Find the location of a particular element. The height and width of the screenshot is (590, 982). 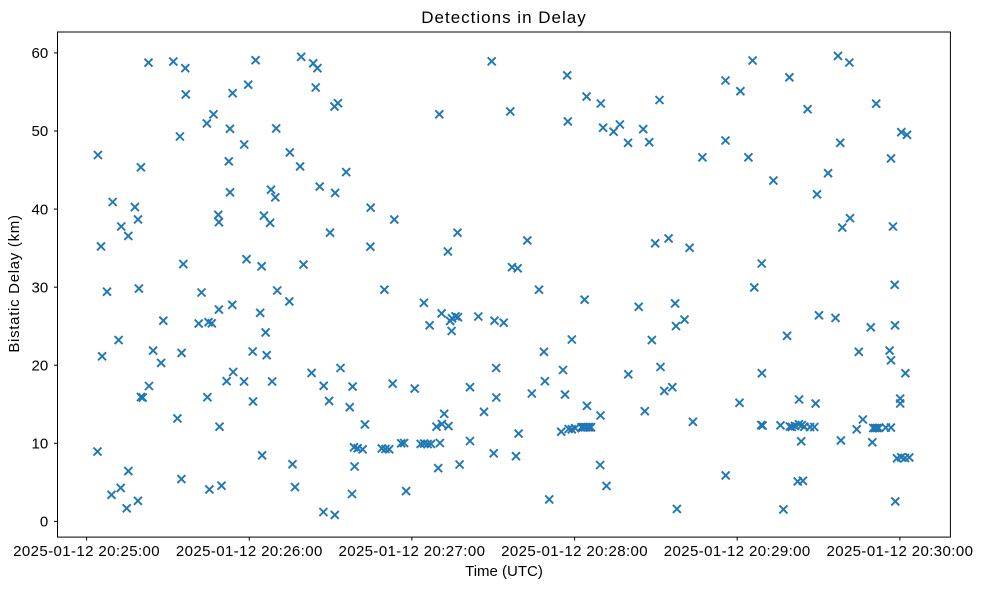

svg-text: Detections in Delay is located at coordinates (503, 17).